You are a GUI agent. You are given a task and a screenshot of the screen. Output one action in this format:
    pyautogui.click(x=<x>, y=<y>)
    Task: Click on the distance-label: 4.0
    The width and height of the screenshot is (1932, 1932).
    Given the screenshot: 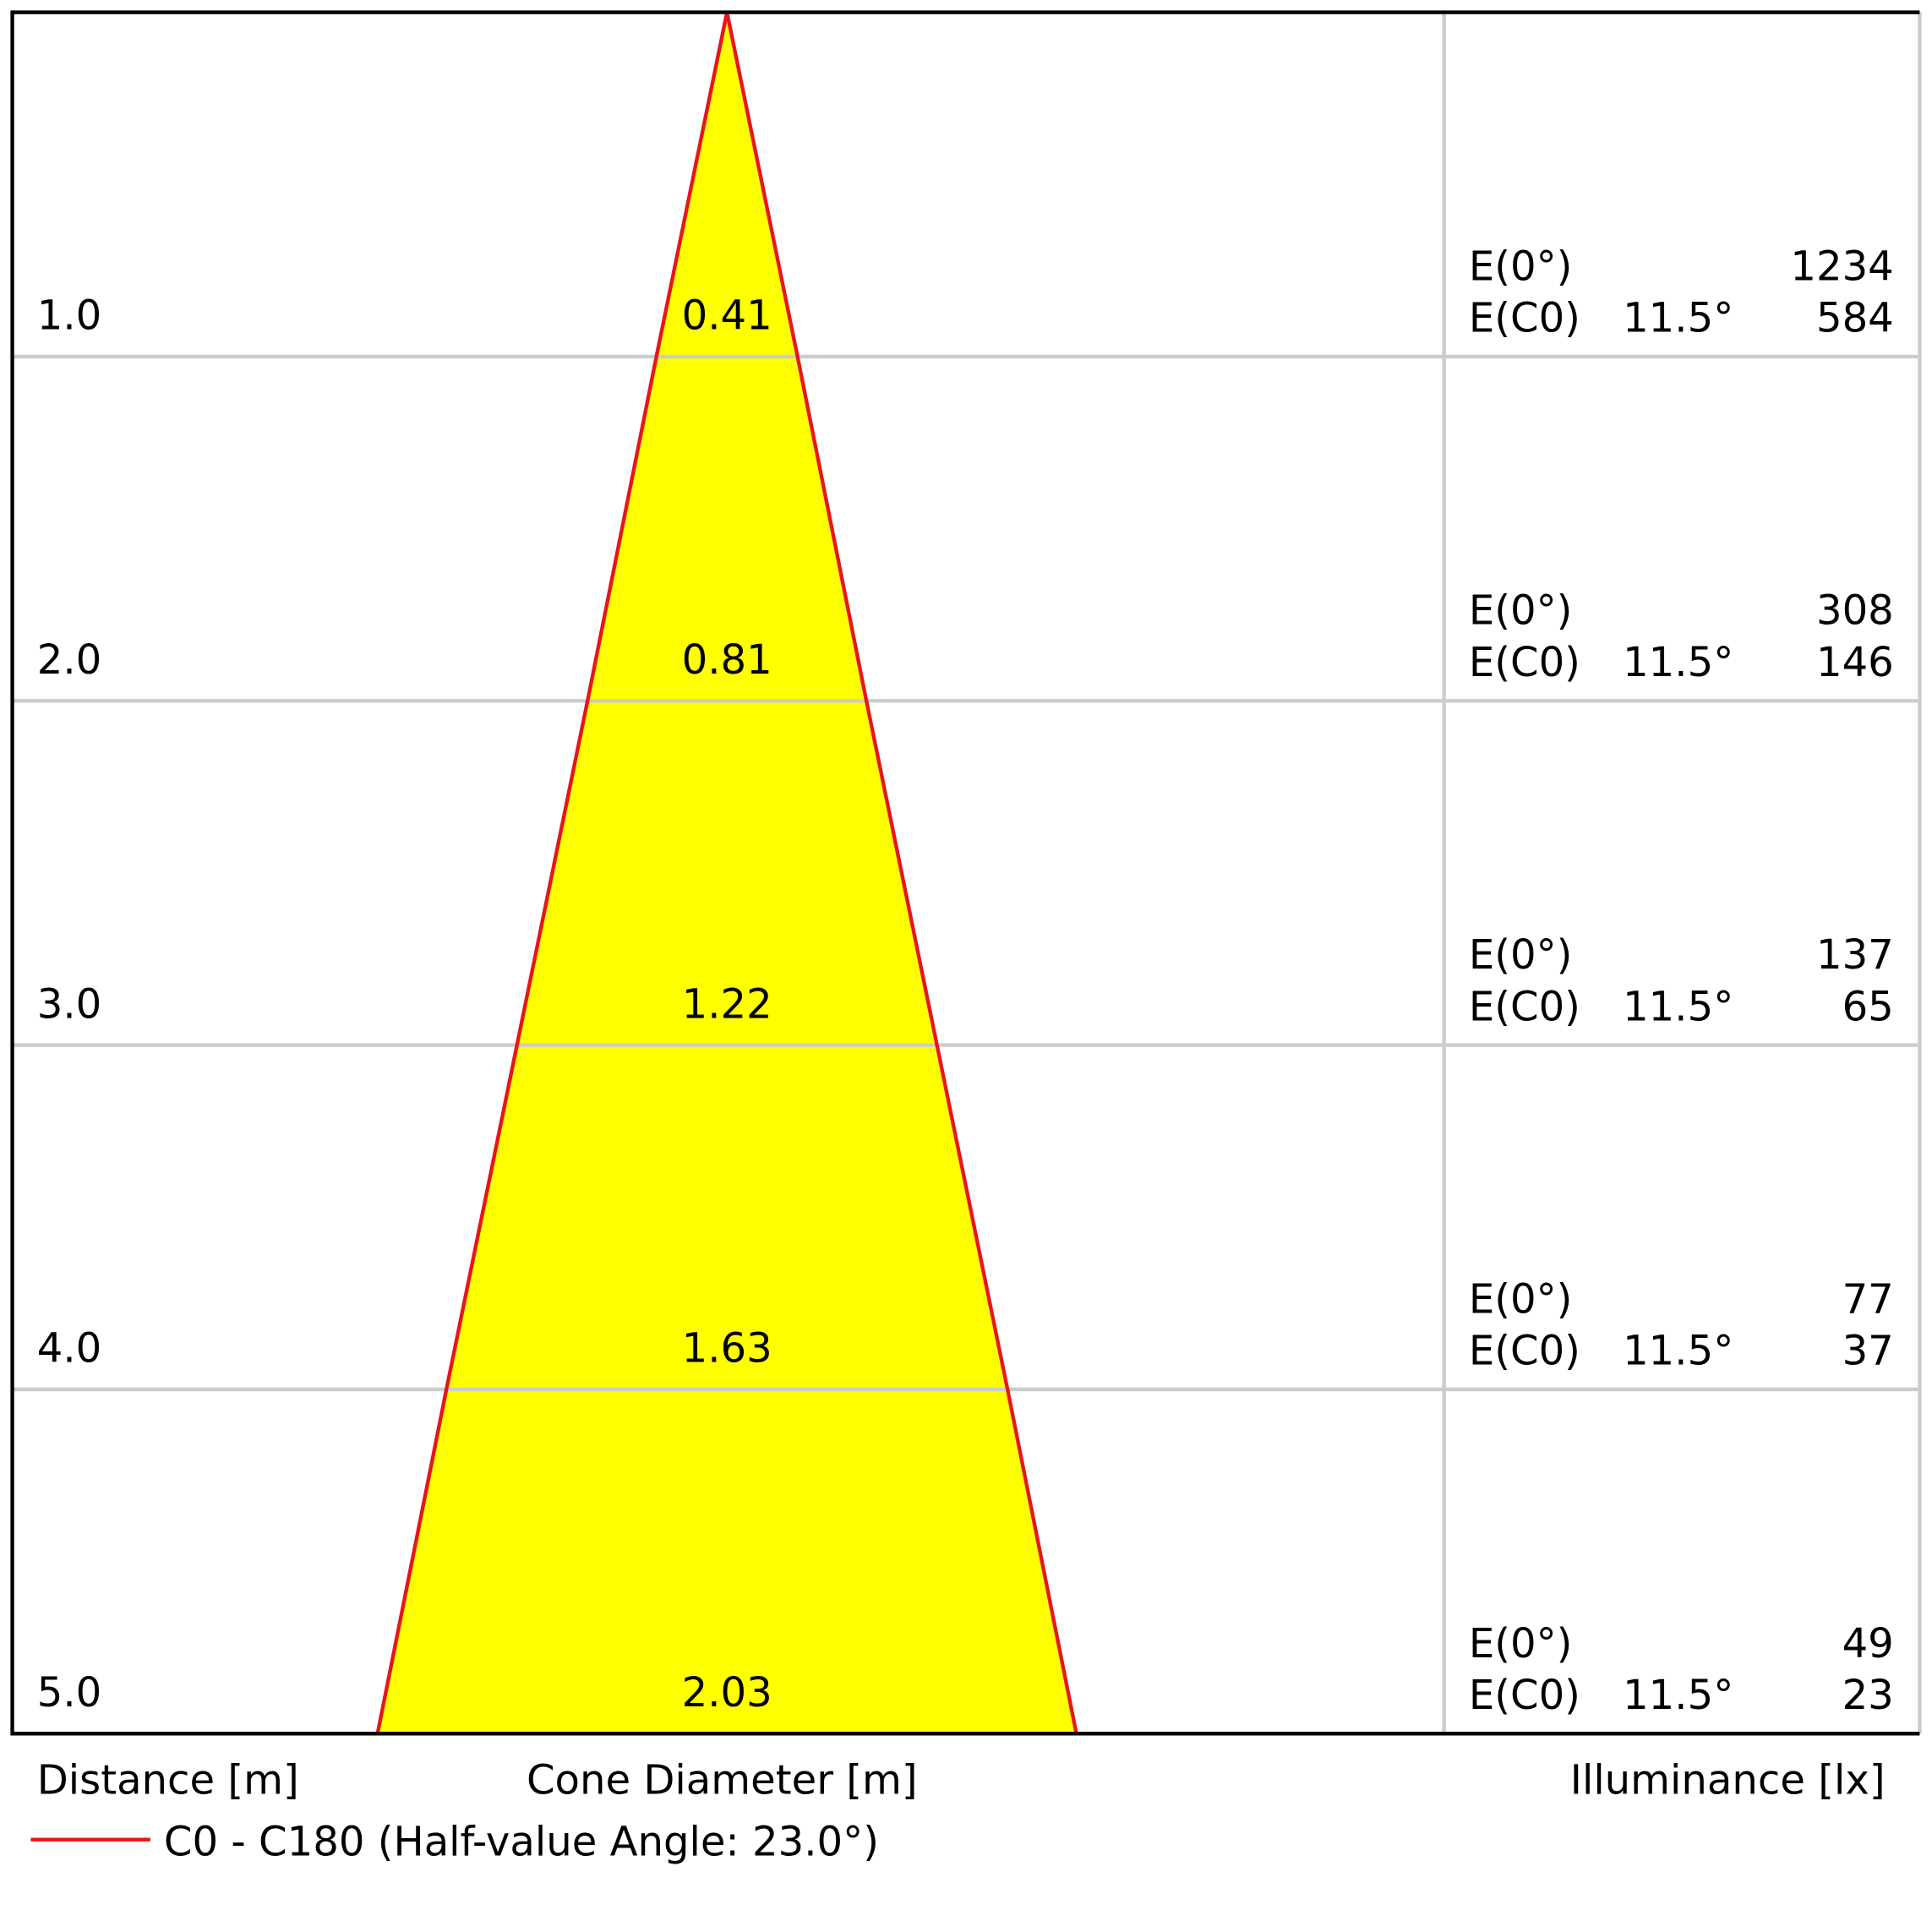 What is the action you would take?
    pyautogui.click(x=69, y=1349)
    